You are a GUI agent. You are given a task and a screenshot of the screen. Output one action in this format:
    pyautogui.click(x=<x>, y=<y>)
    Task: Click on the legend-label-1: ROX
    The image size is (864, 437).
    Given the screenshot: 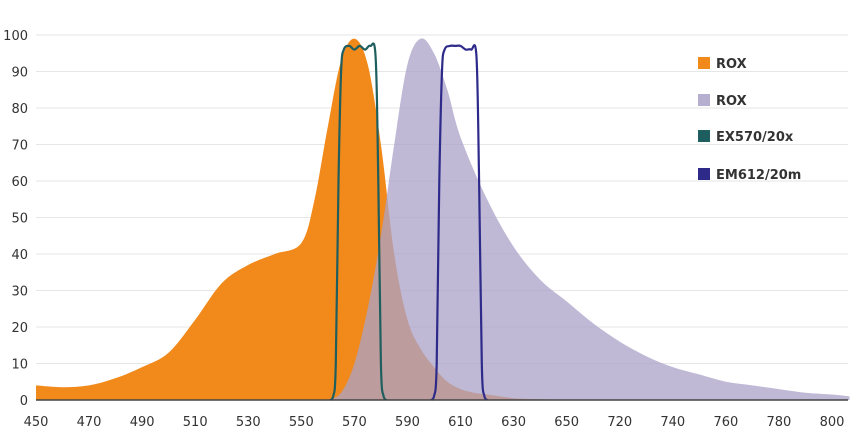 What is the action you would take?
    pyautogui.click(x=731, y=64)
    